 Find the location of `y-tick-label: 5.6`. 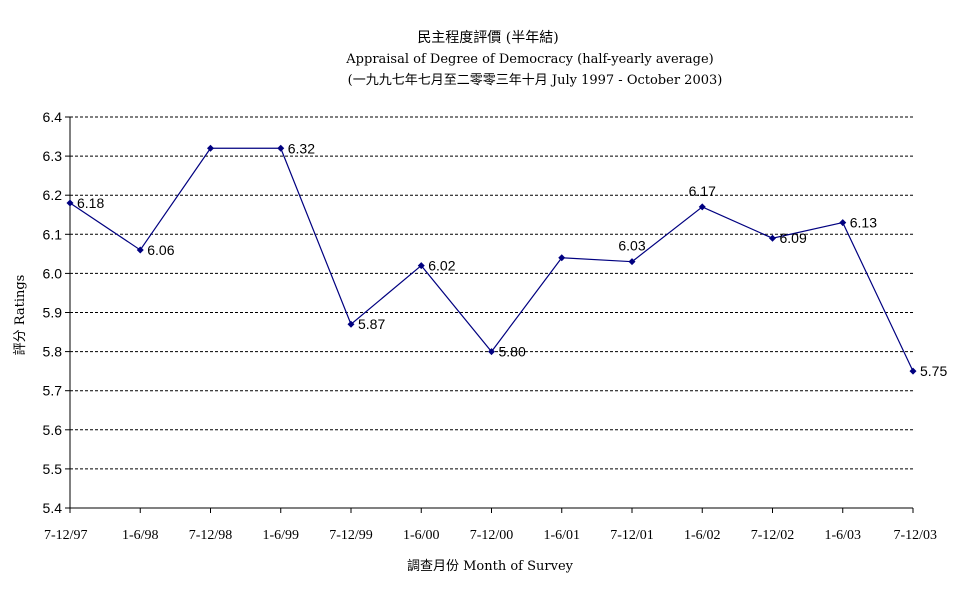

y-tick-label: 5.6 is located at coordinates (53, 430).